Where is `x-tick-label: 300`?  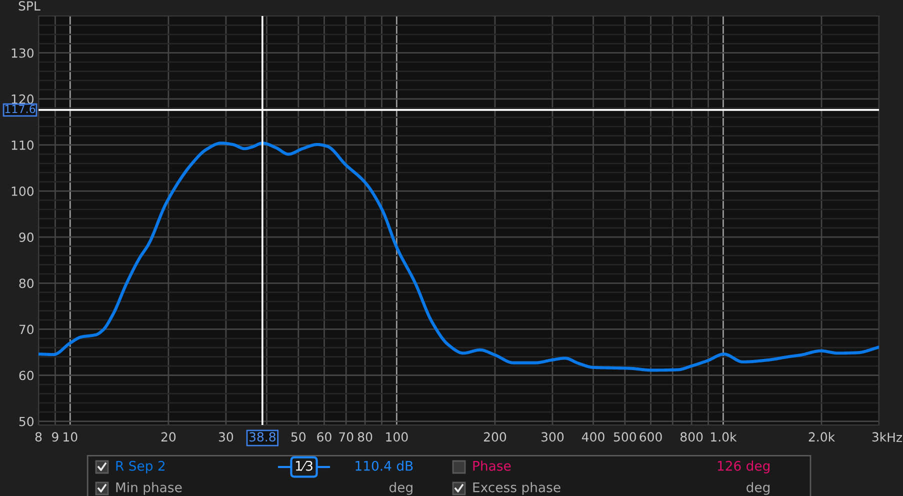
x-tick-label: 300 is located at coordinates (552, 437).